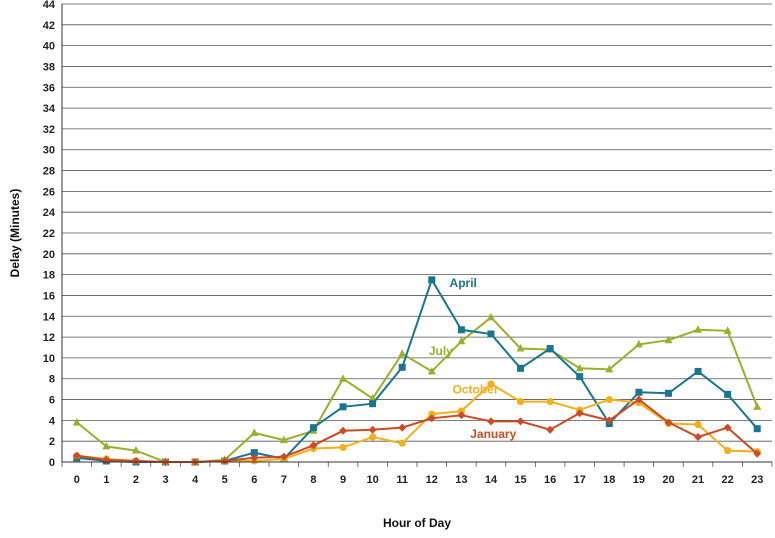 The image size is (775, 538). What do you see at coordinates (284, 480) in the screenshot?
I see `x-tick-label-7: 7` at bounding box center [284, 480].